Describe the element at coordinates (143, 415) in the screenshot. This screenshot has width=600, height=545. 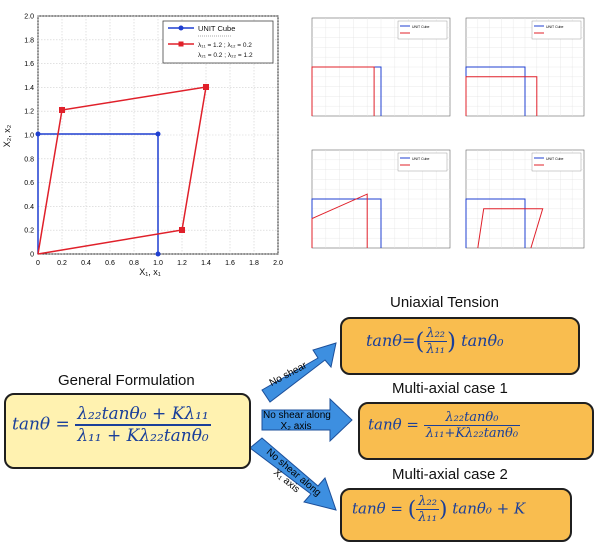
I see `general-numerator: λ₂₂tanθ₀ + Kλ₁₁` at that location.